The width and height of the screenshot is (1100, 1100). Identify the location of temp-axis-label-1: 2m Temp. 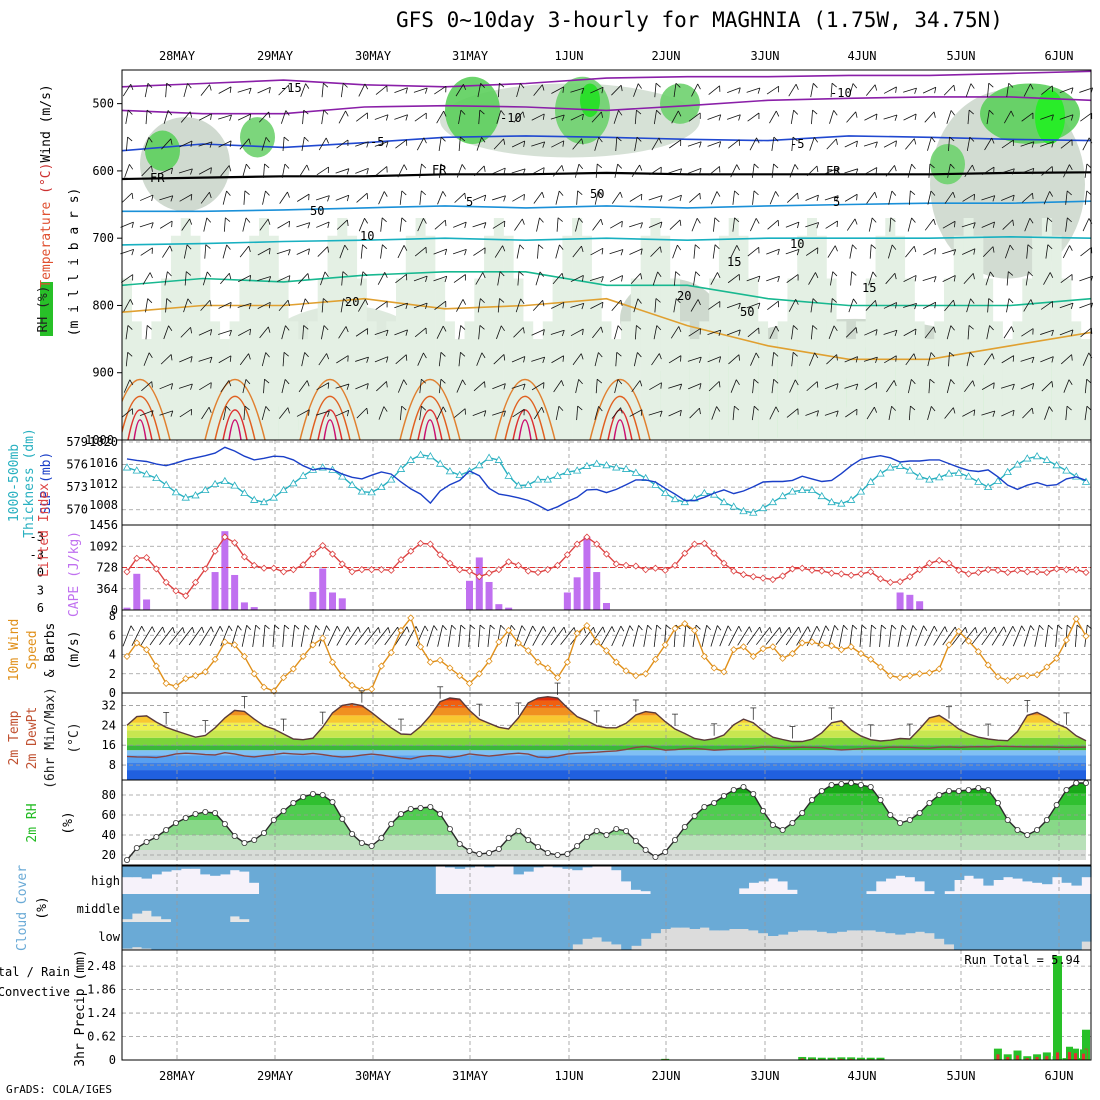
(14, 737).